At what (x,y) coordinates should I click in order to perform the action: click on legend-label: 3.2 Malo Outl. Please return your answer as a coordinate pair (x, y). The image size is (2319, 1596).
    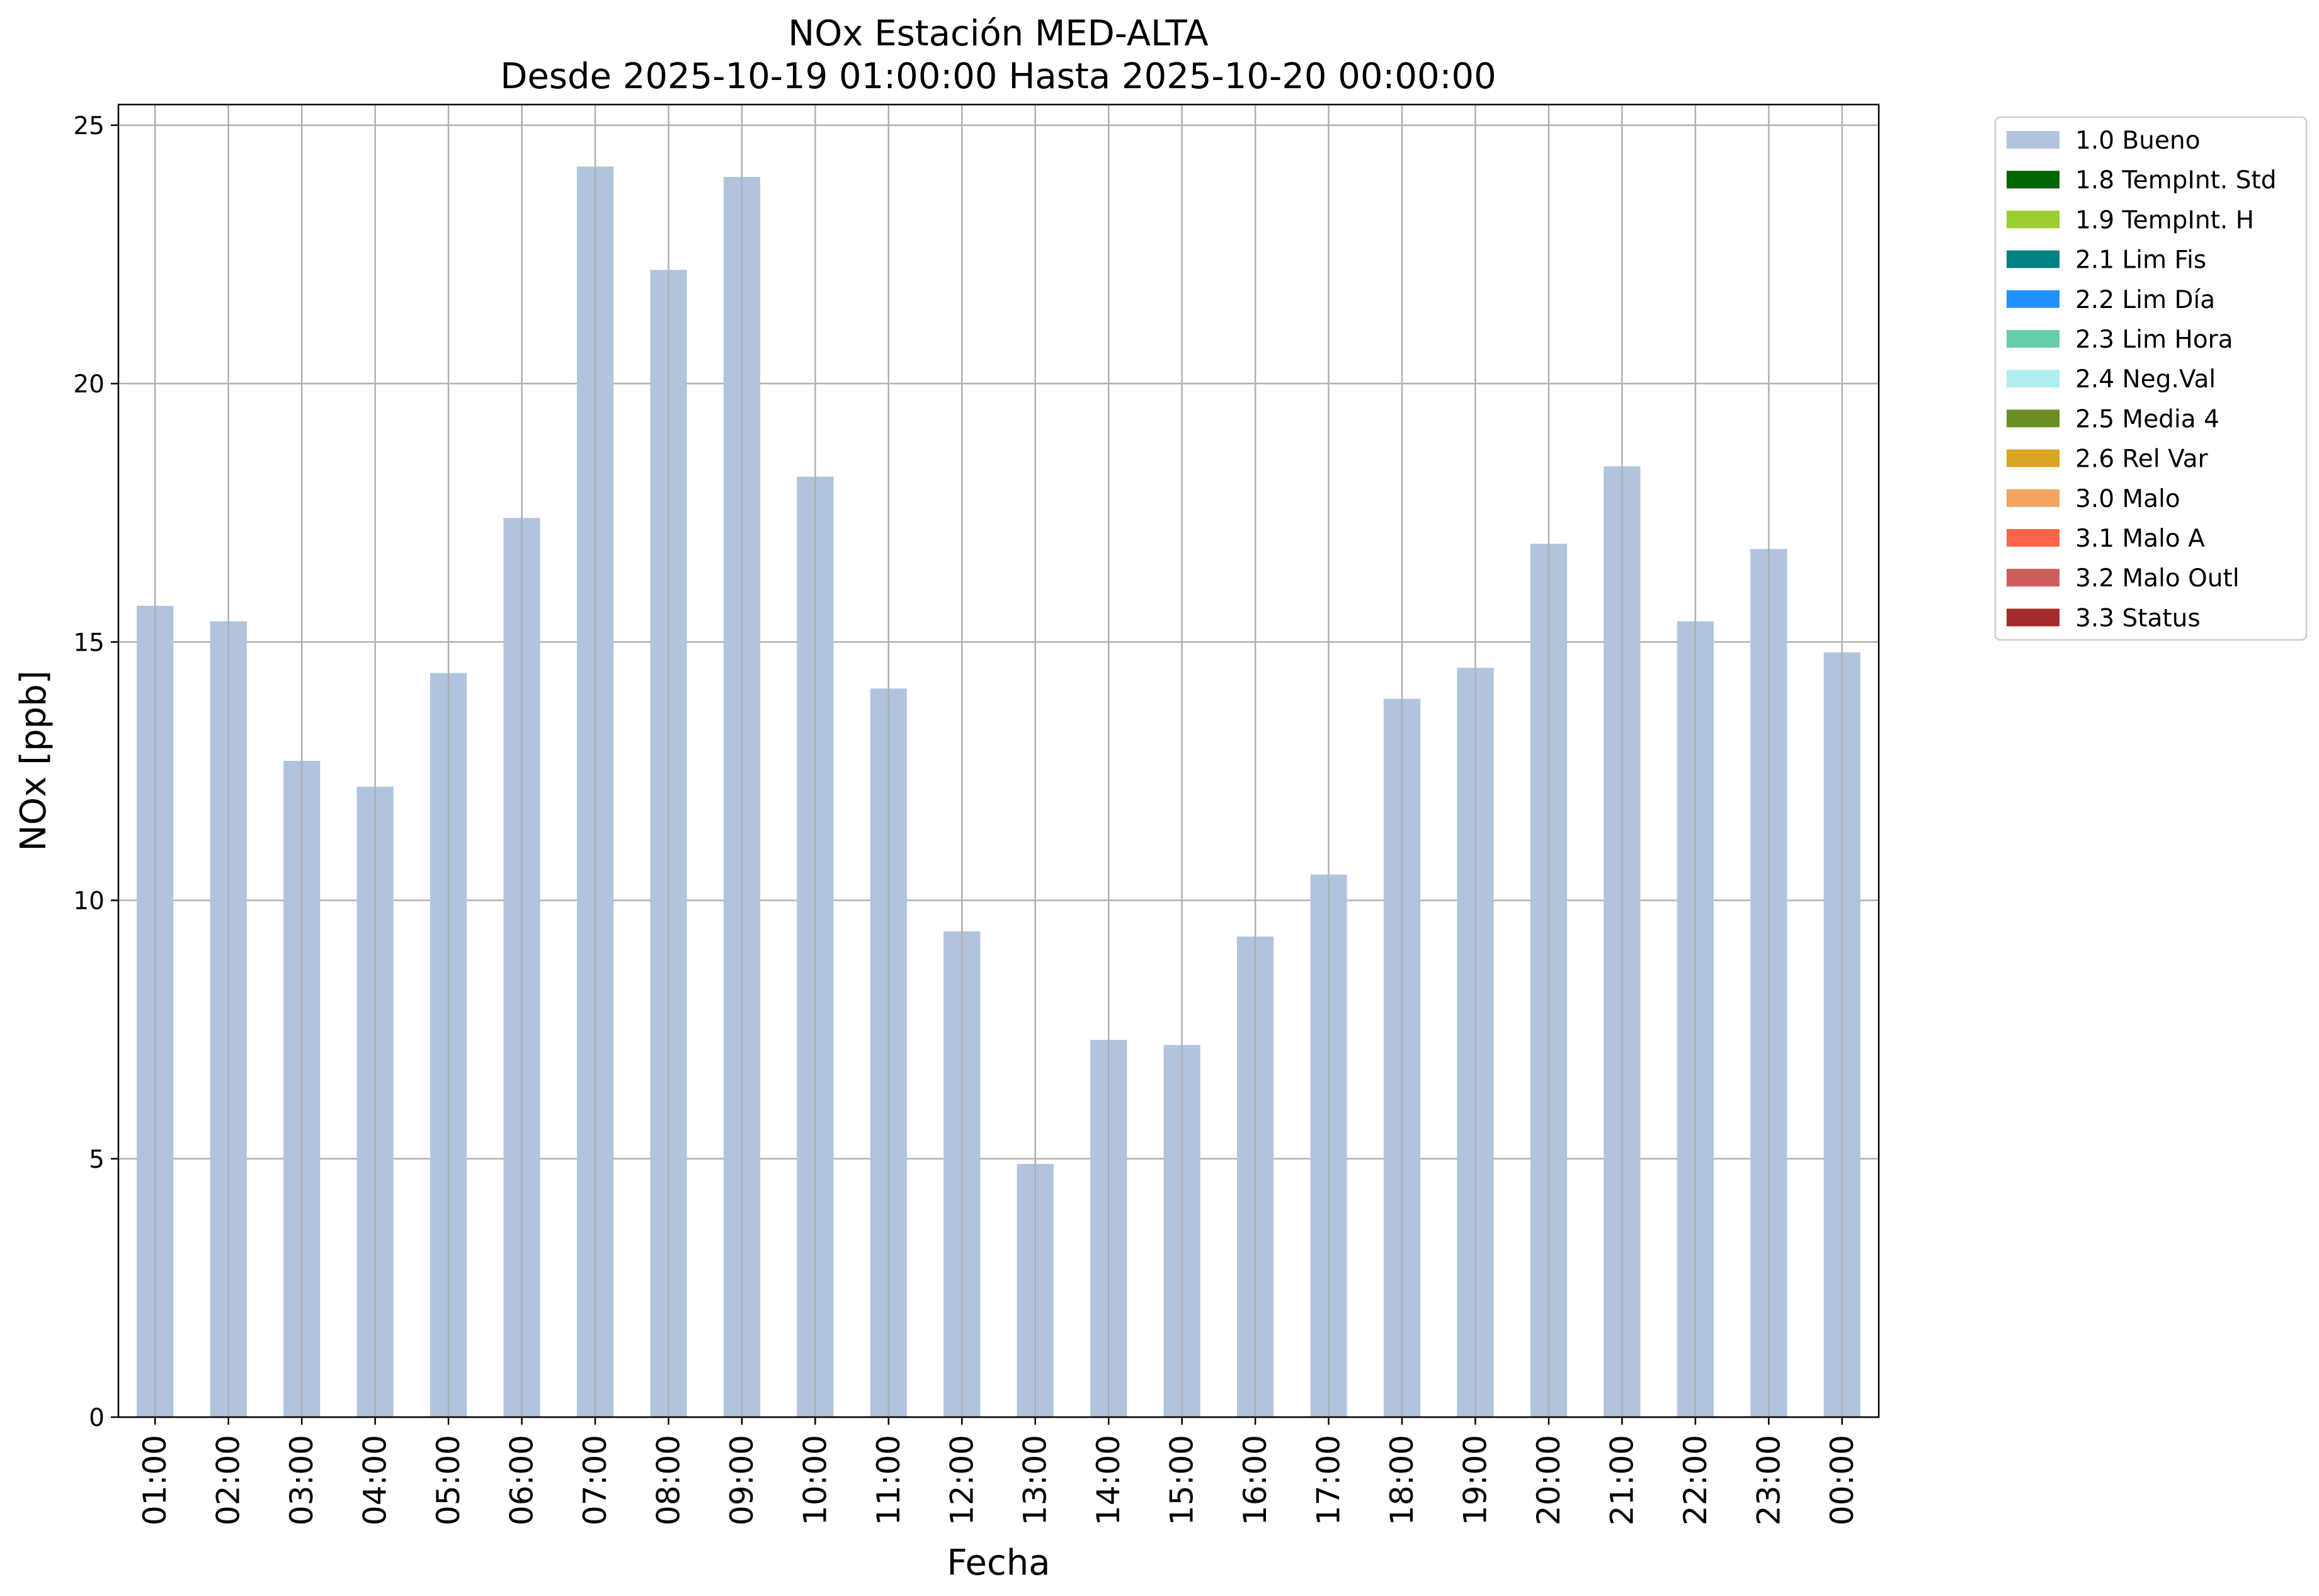
    Looking at the image, I should click on (2157, 578).